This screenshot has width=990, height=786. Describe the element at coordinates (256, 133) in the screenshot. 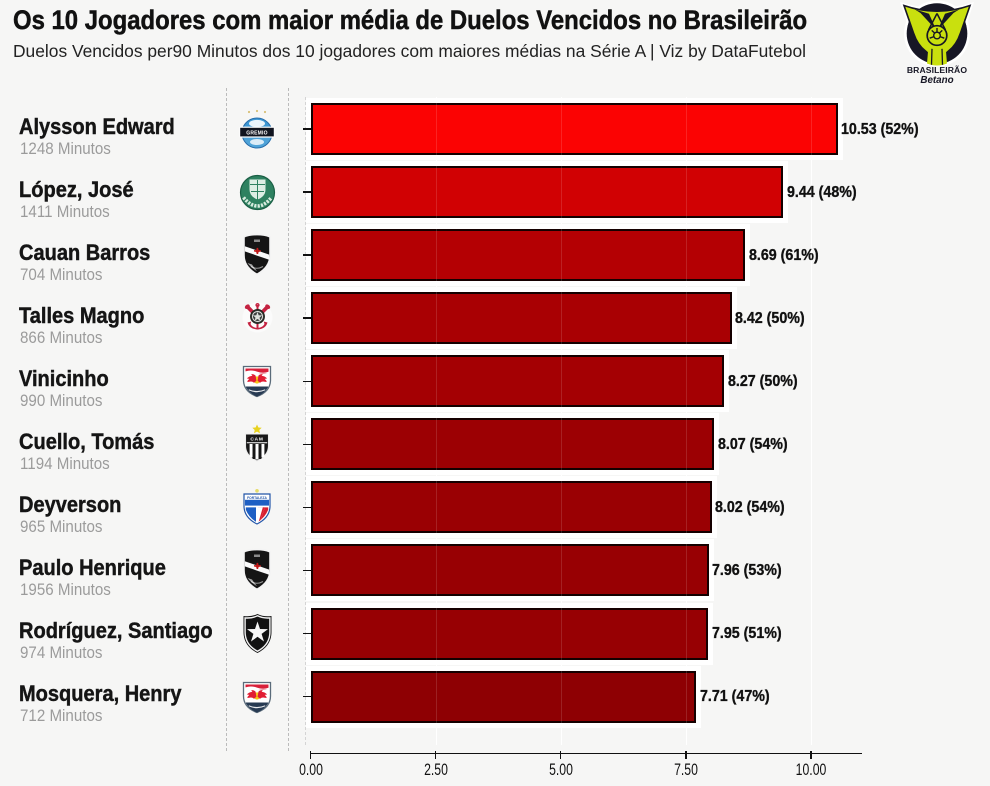

I see `svg-text: GREMIO` at that location.